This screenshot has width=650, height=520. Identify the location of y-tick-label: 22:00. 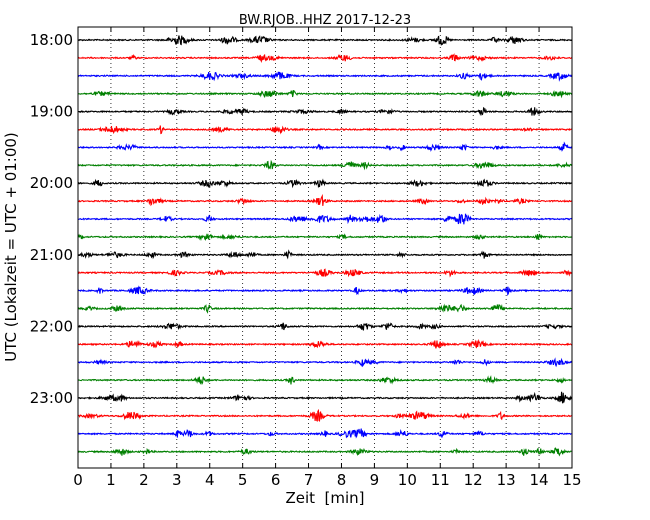
(51, 326).